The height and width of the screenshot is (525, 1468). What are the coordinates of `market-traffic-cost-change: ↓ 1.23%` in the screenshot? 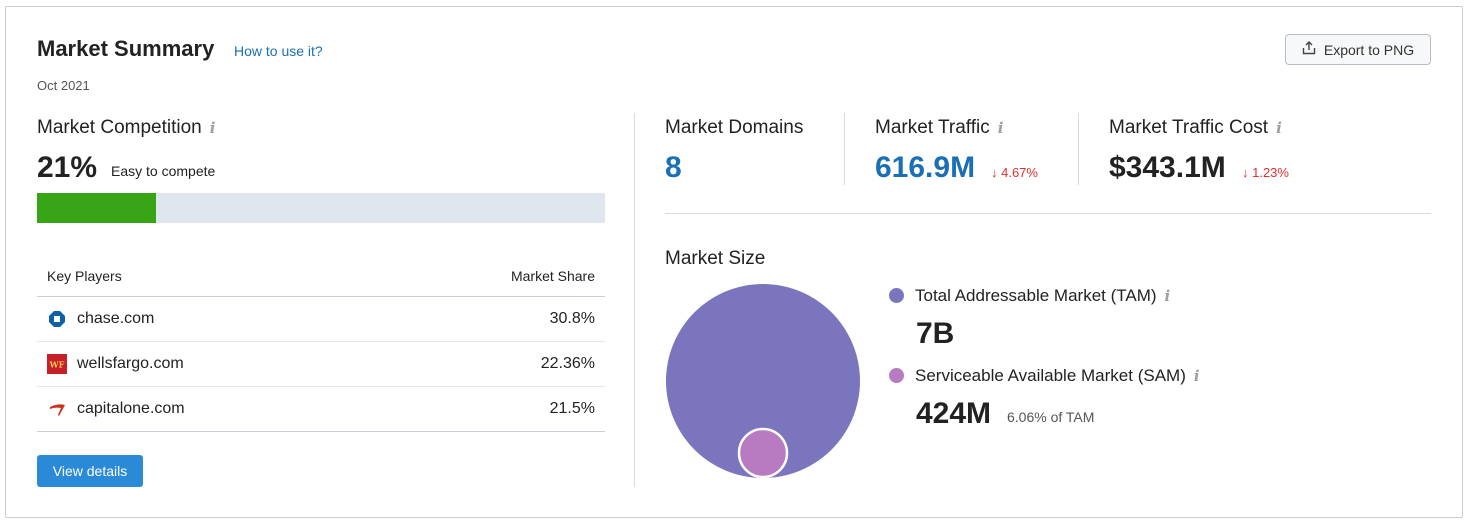 It's located at (1265, 172).